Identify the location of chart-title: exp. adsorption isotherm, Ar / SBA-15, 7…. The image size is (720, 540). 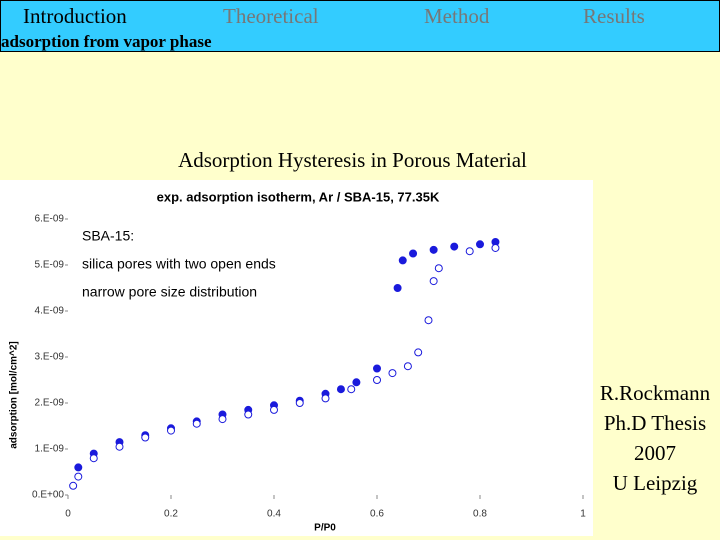
(298, 196).